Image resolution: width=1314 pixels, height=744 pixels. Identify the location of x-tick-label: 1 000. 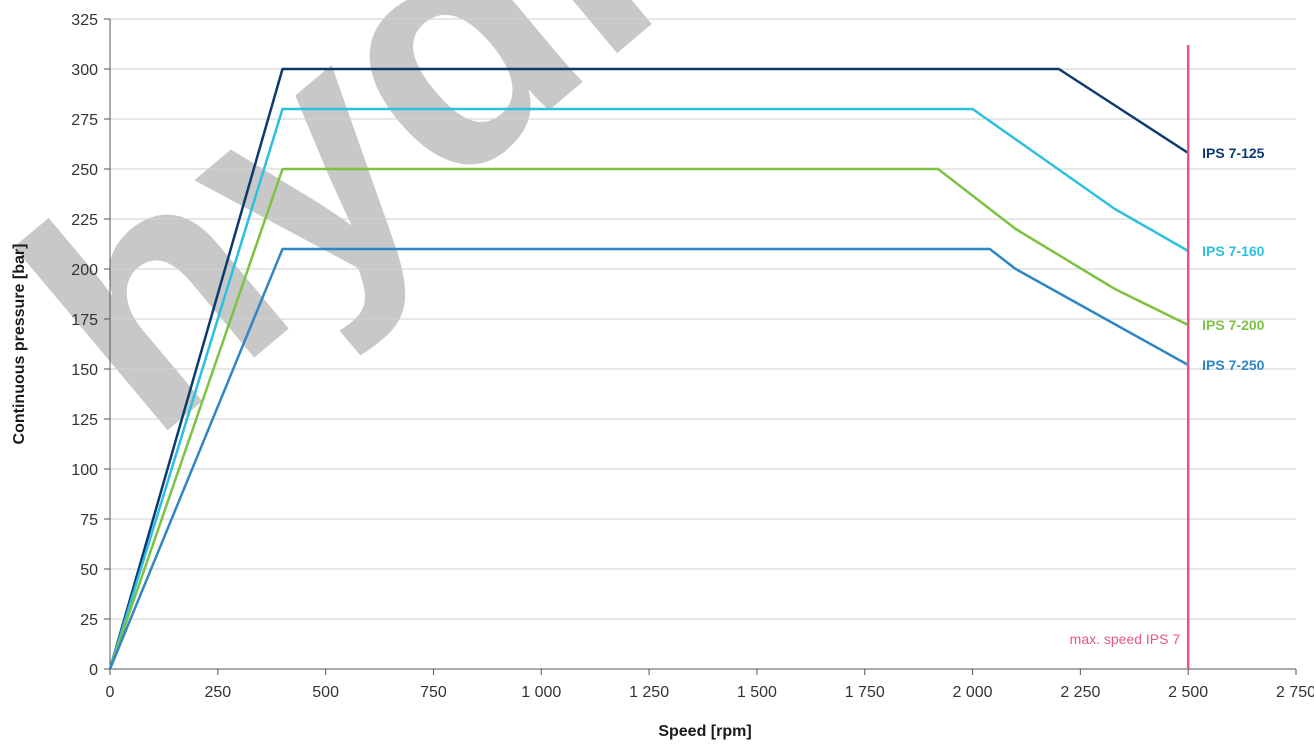
(541, 692).